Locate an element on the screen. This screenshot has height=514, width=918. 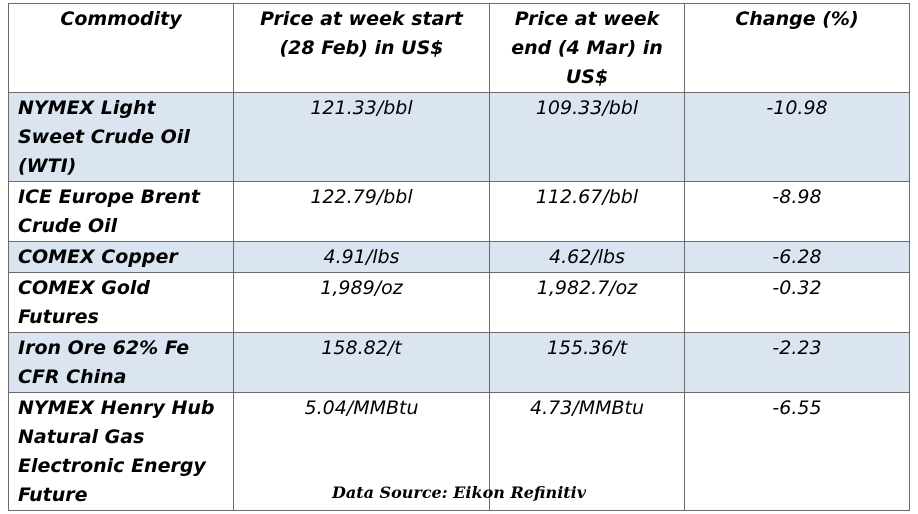
price-start: 1,989/oz is located at coordinates (361, 302).